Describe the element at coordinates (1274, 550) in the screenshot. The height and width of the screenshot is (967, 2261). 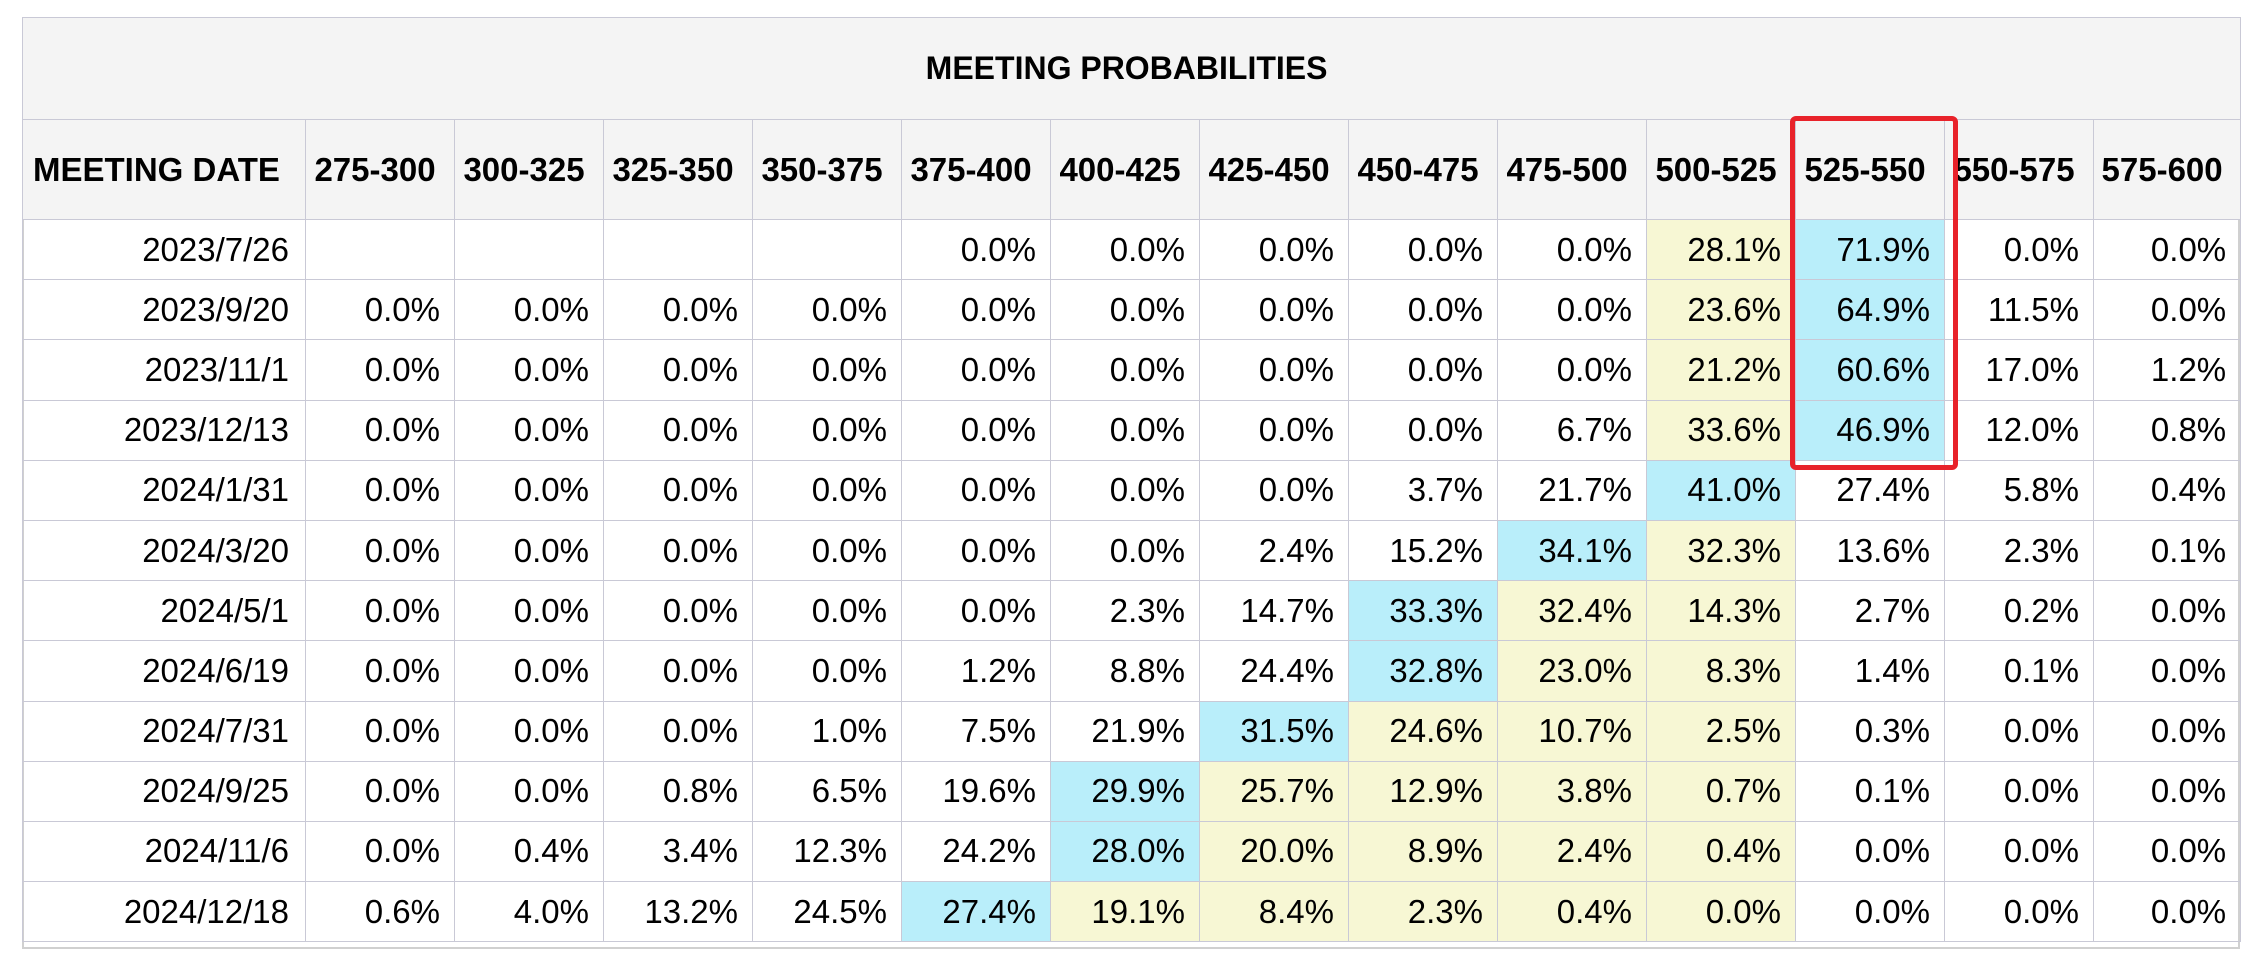
I see `probability-cell: 2.4%` at that location.